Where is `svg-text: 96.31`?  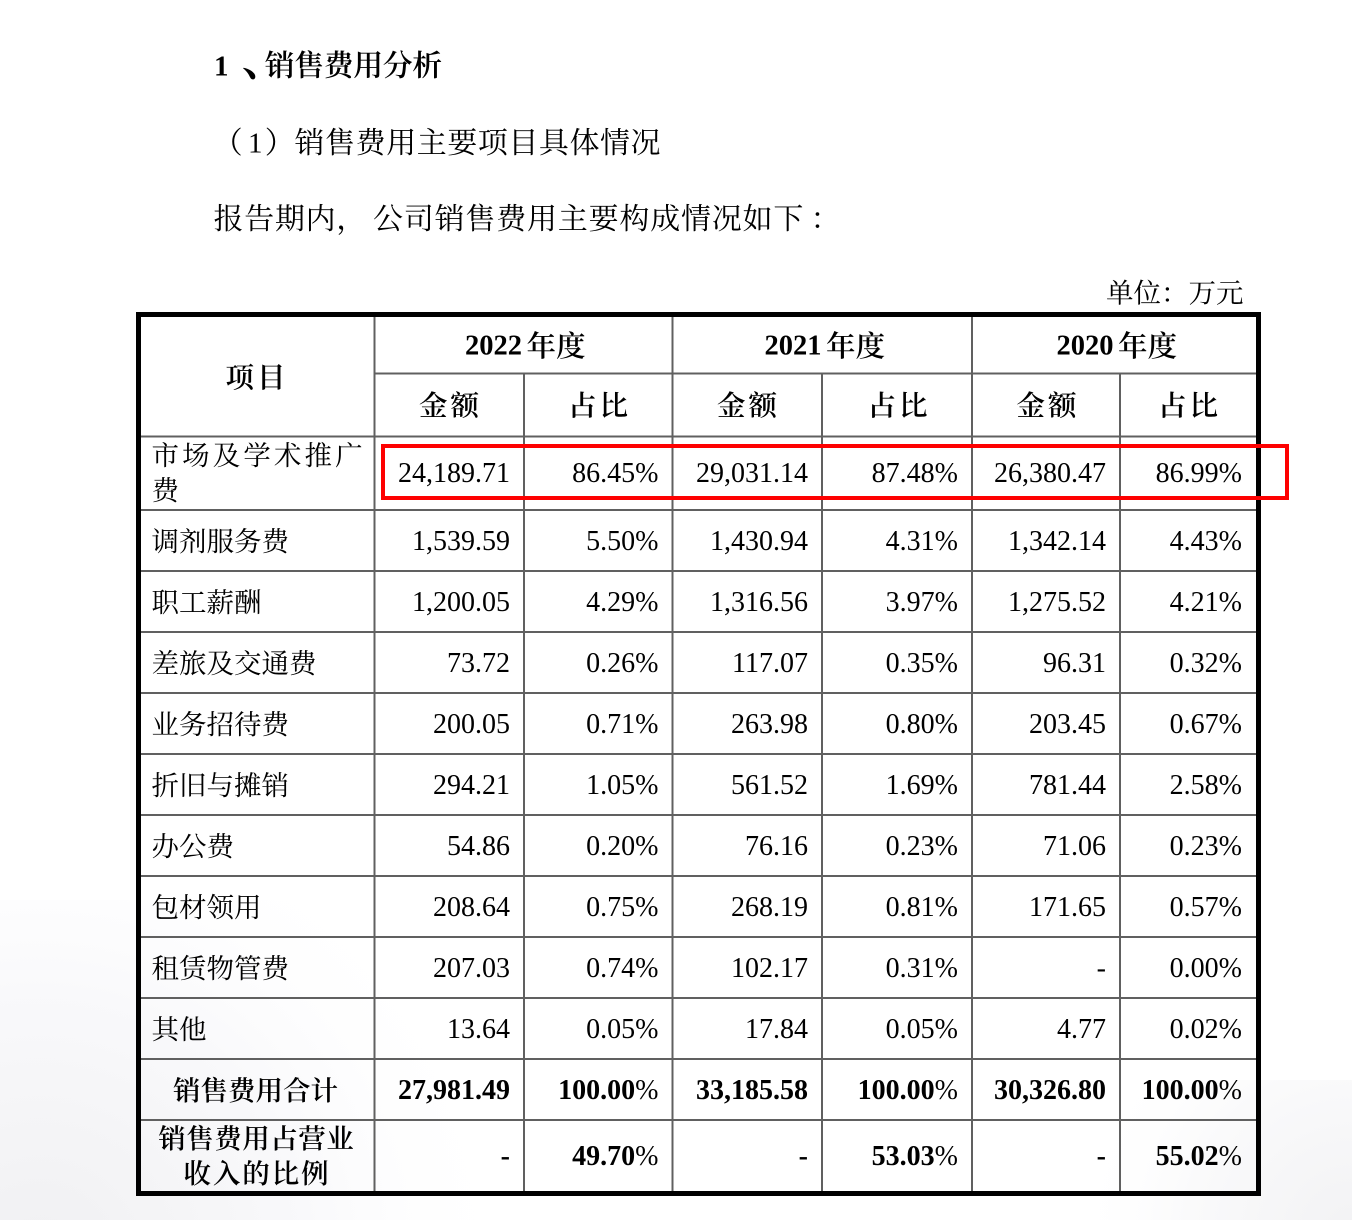 svg-text: 96.31 is located at coordinates (1074, 663).